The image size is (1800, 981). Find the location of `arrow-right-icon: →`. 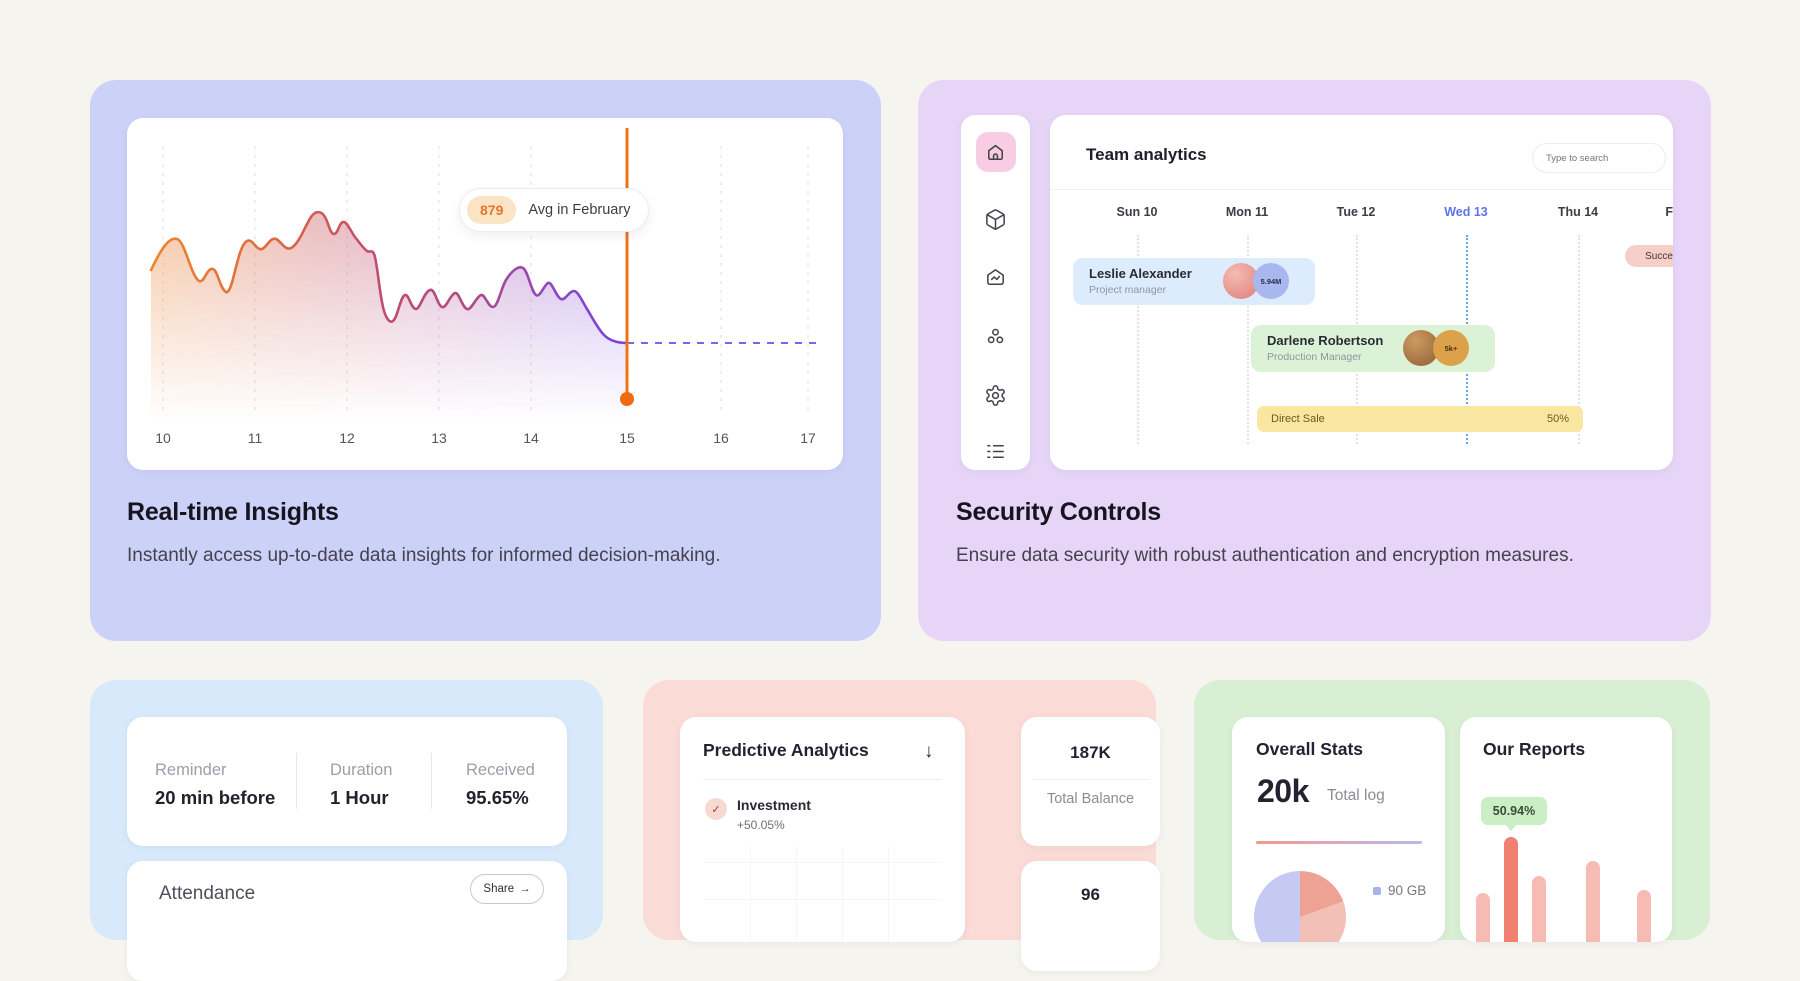

arrow-right-icon: → is located at coordinates (525, 889).